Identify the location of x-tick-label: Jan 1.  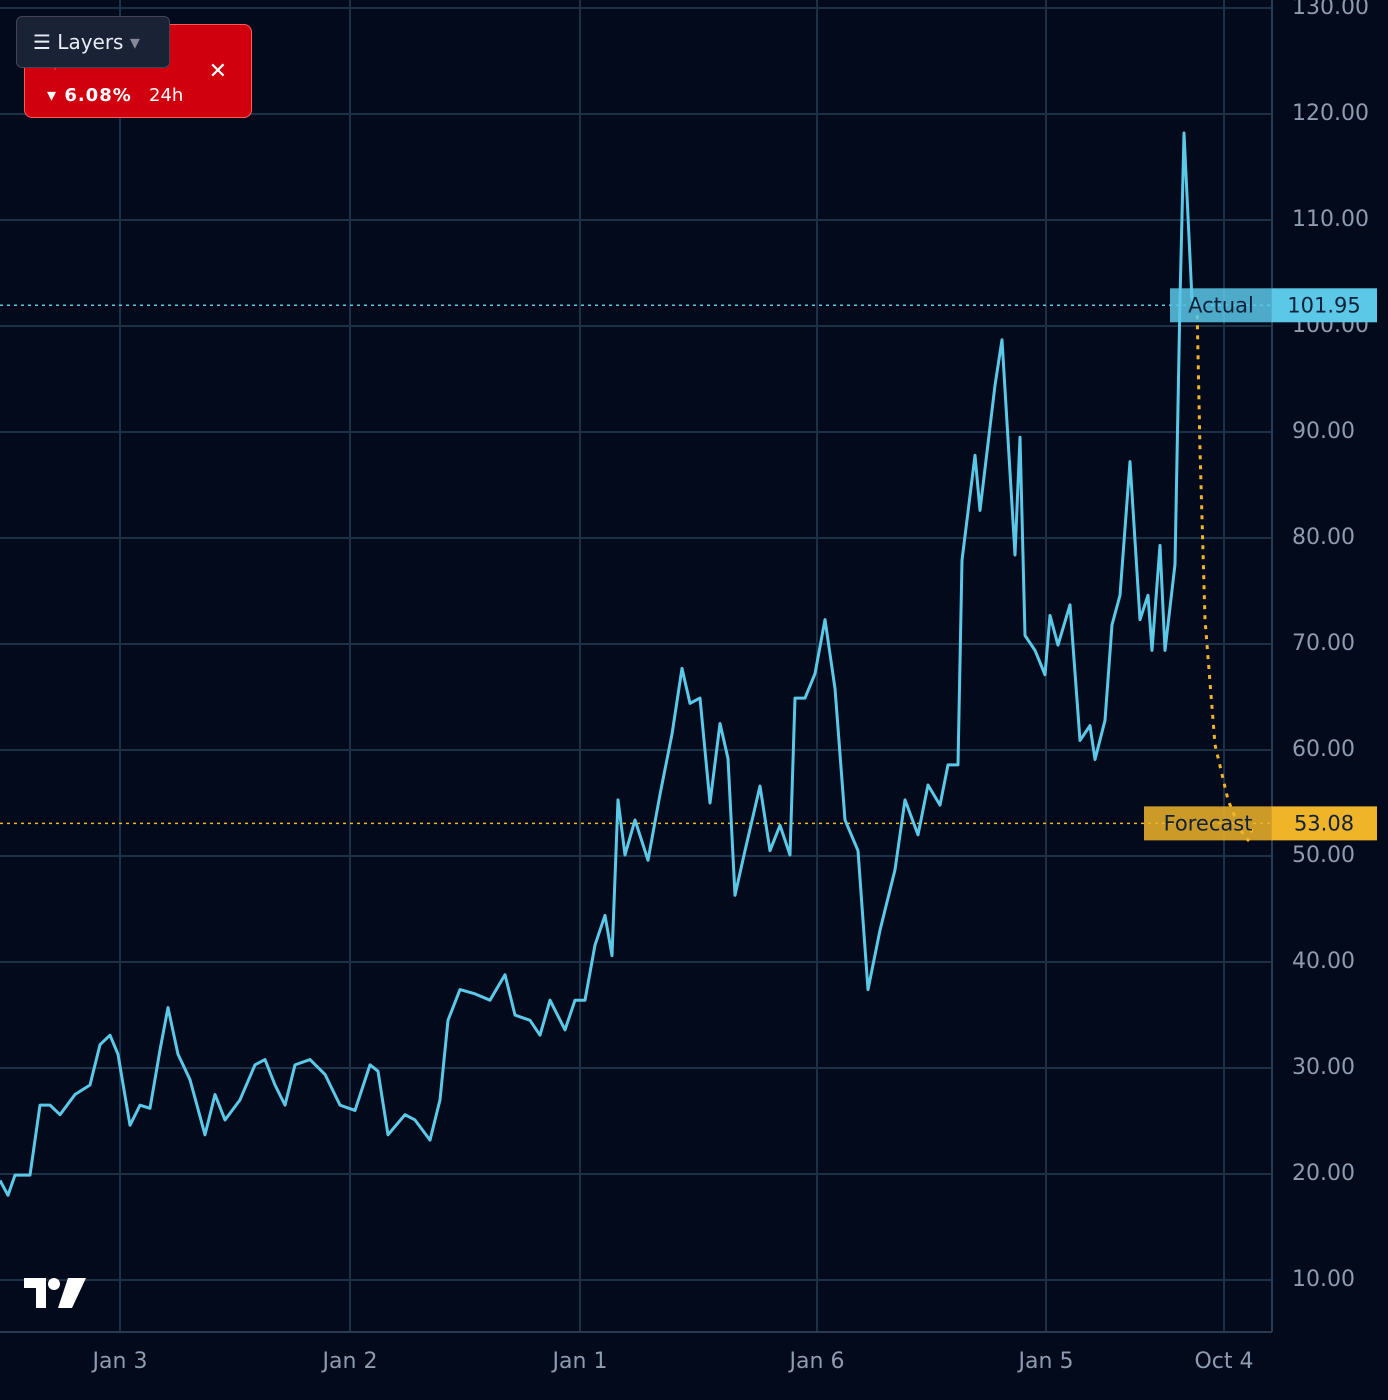
(579, 1361).